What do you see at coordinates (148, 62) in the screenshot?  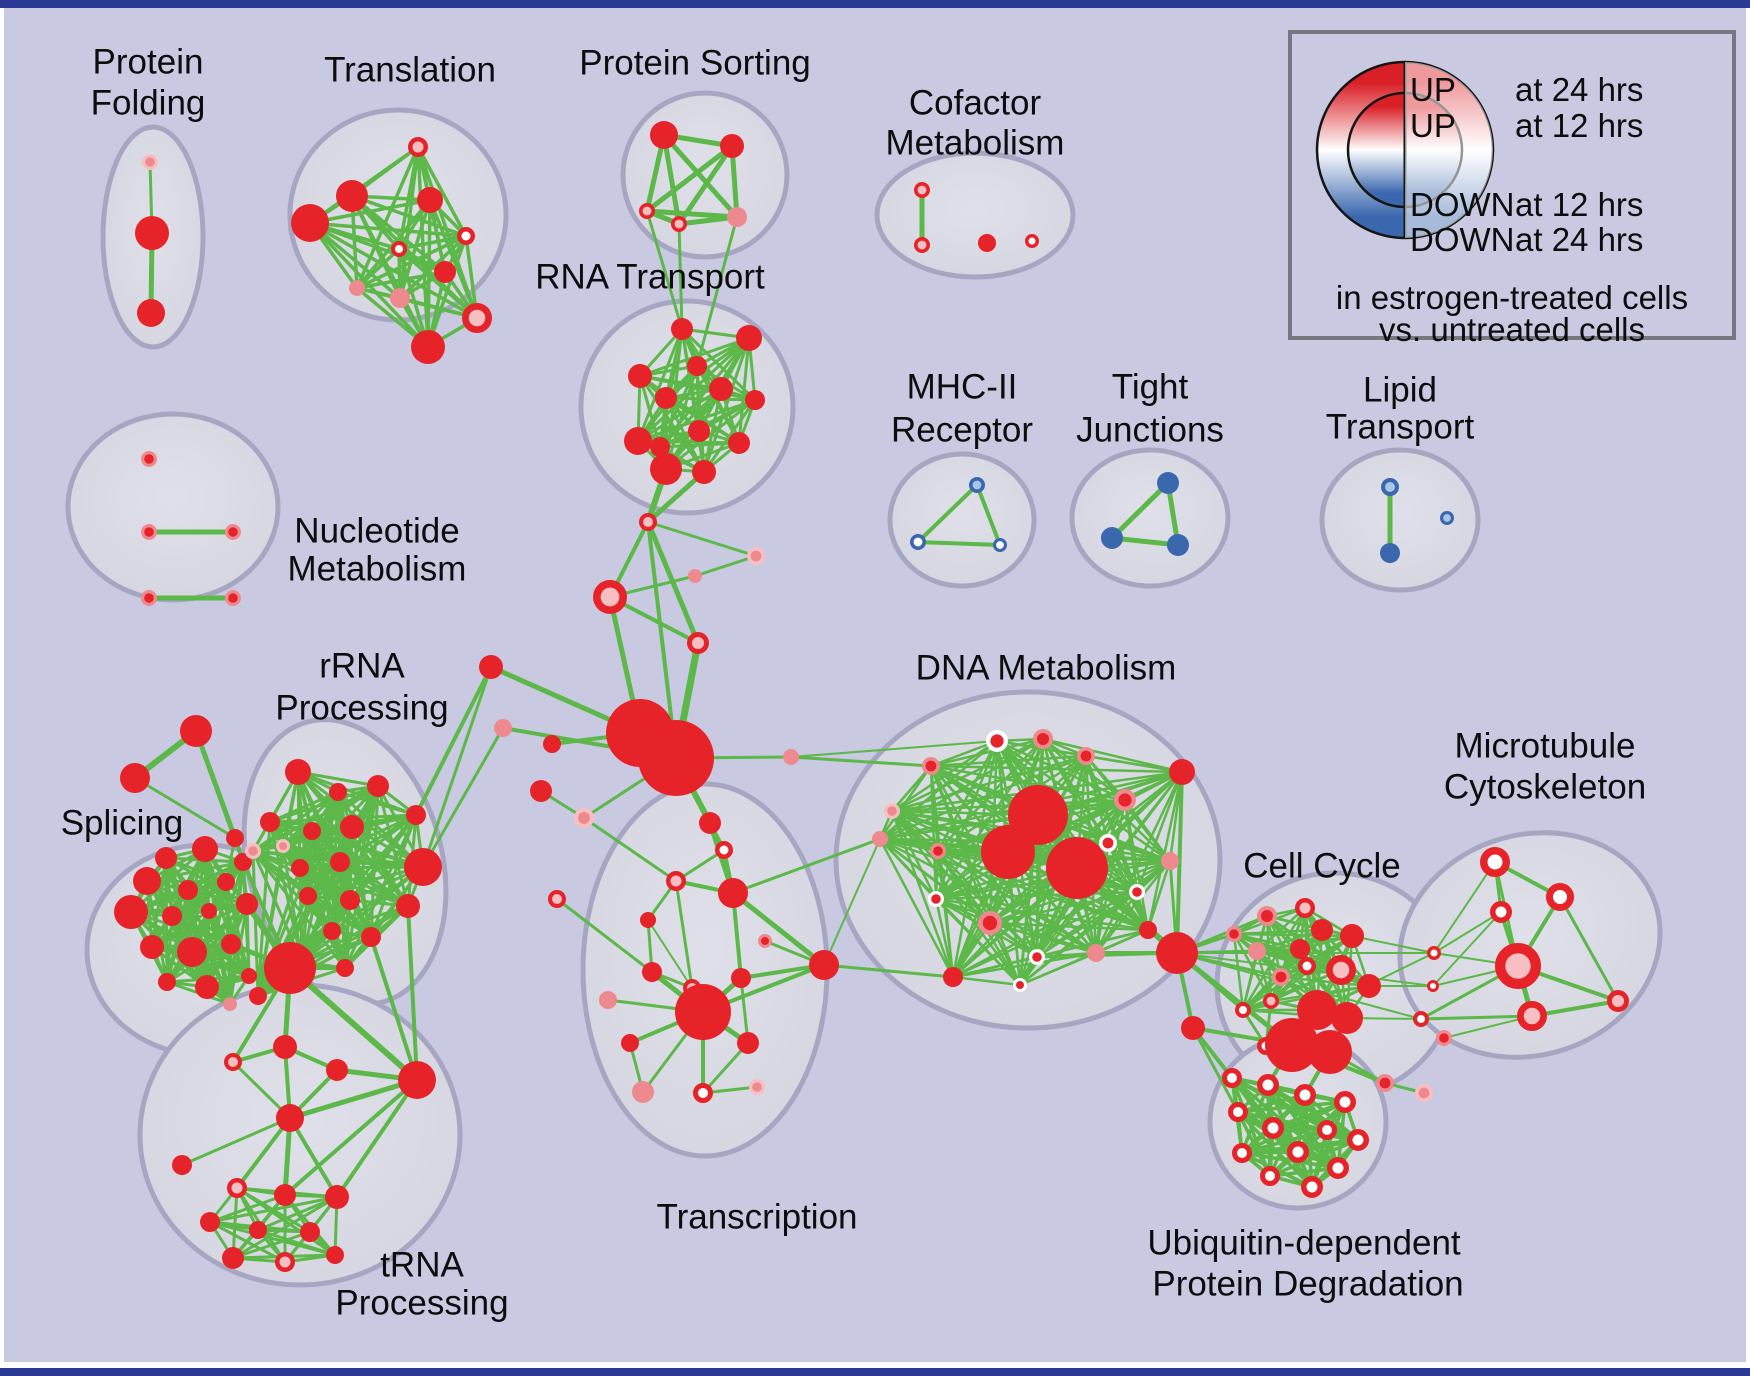 I see `cluster-label-c0-line0: Protein` at bounding box center [148, 62].